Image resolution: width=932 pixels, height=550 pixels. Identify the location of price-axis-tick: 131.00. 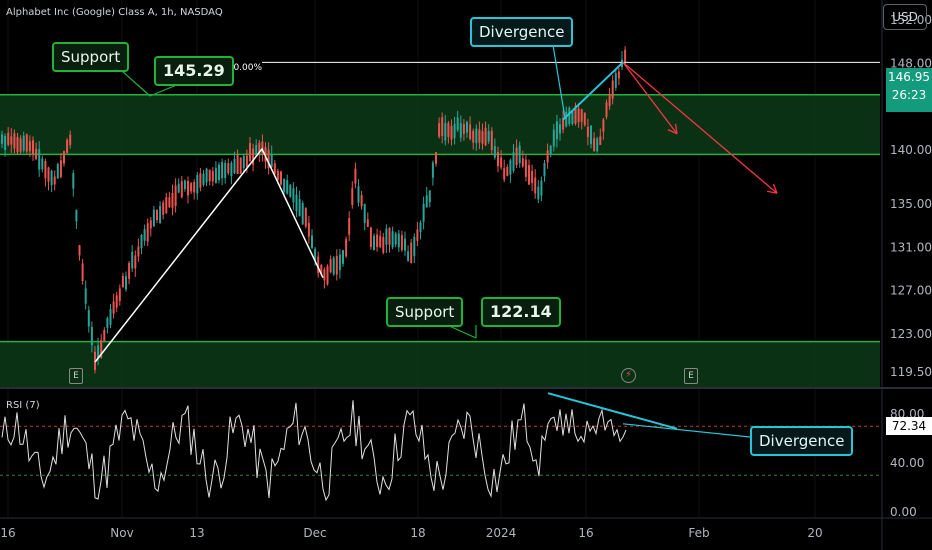
(911, 247).